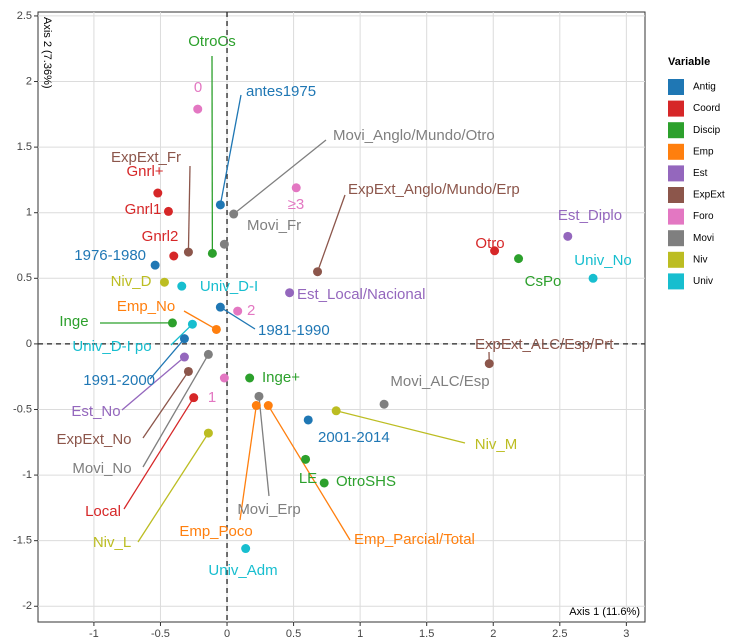 The height and width of the screenshot is (639, 744). What do you see at coordinates (112, 542) in the screenshot?
I see `point-label: Niv_L` at bounding box center [112, 542].